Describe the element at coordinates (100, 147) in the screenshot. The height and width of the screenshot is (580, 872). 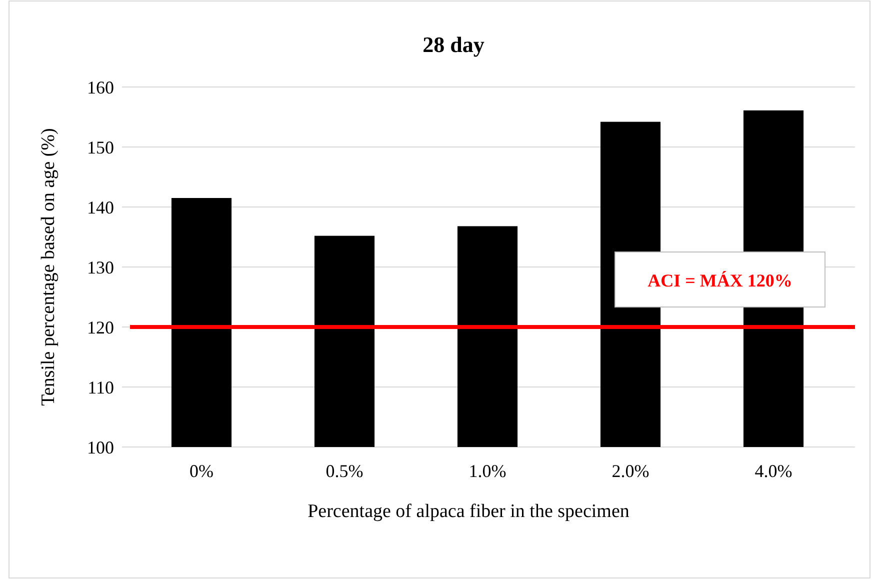
I see `y-tick-label: 150` at that location.